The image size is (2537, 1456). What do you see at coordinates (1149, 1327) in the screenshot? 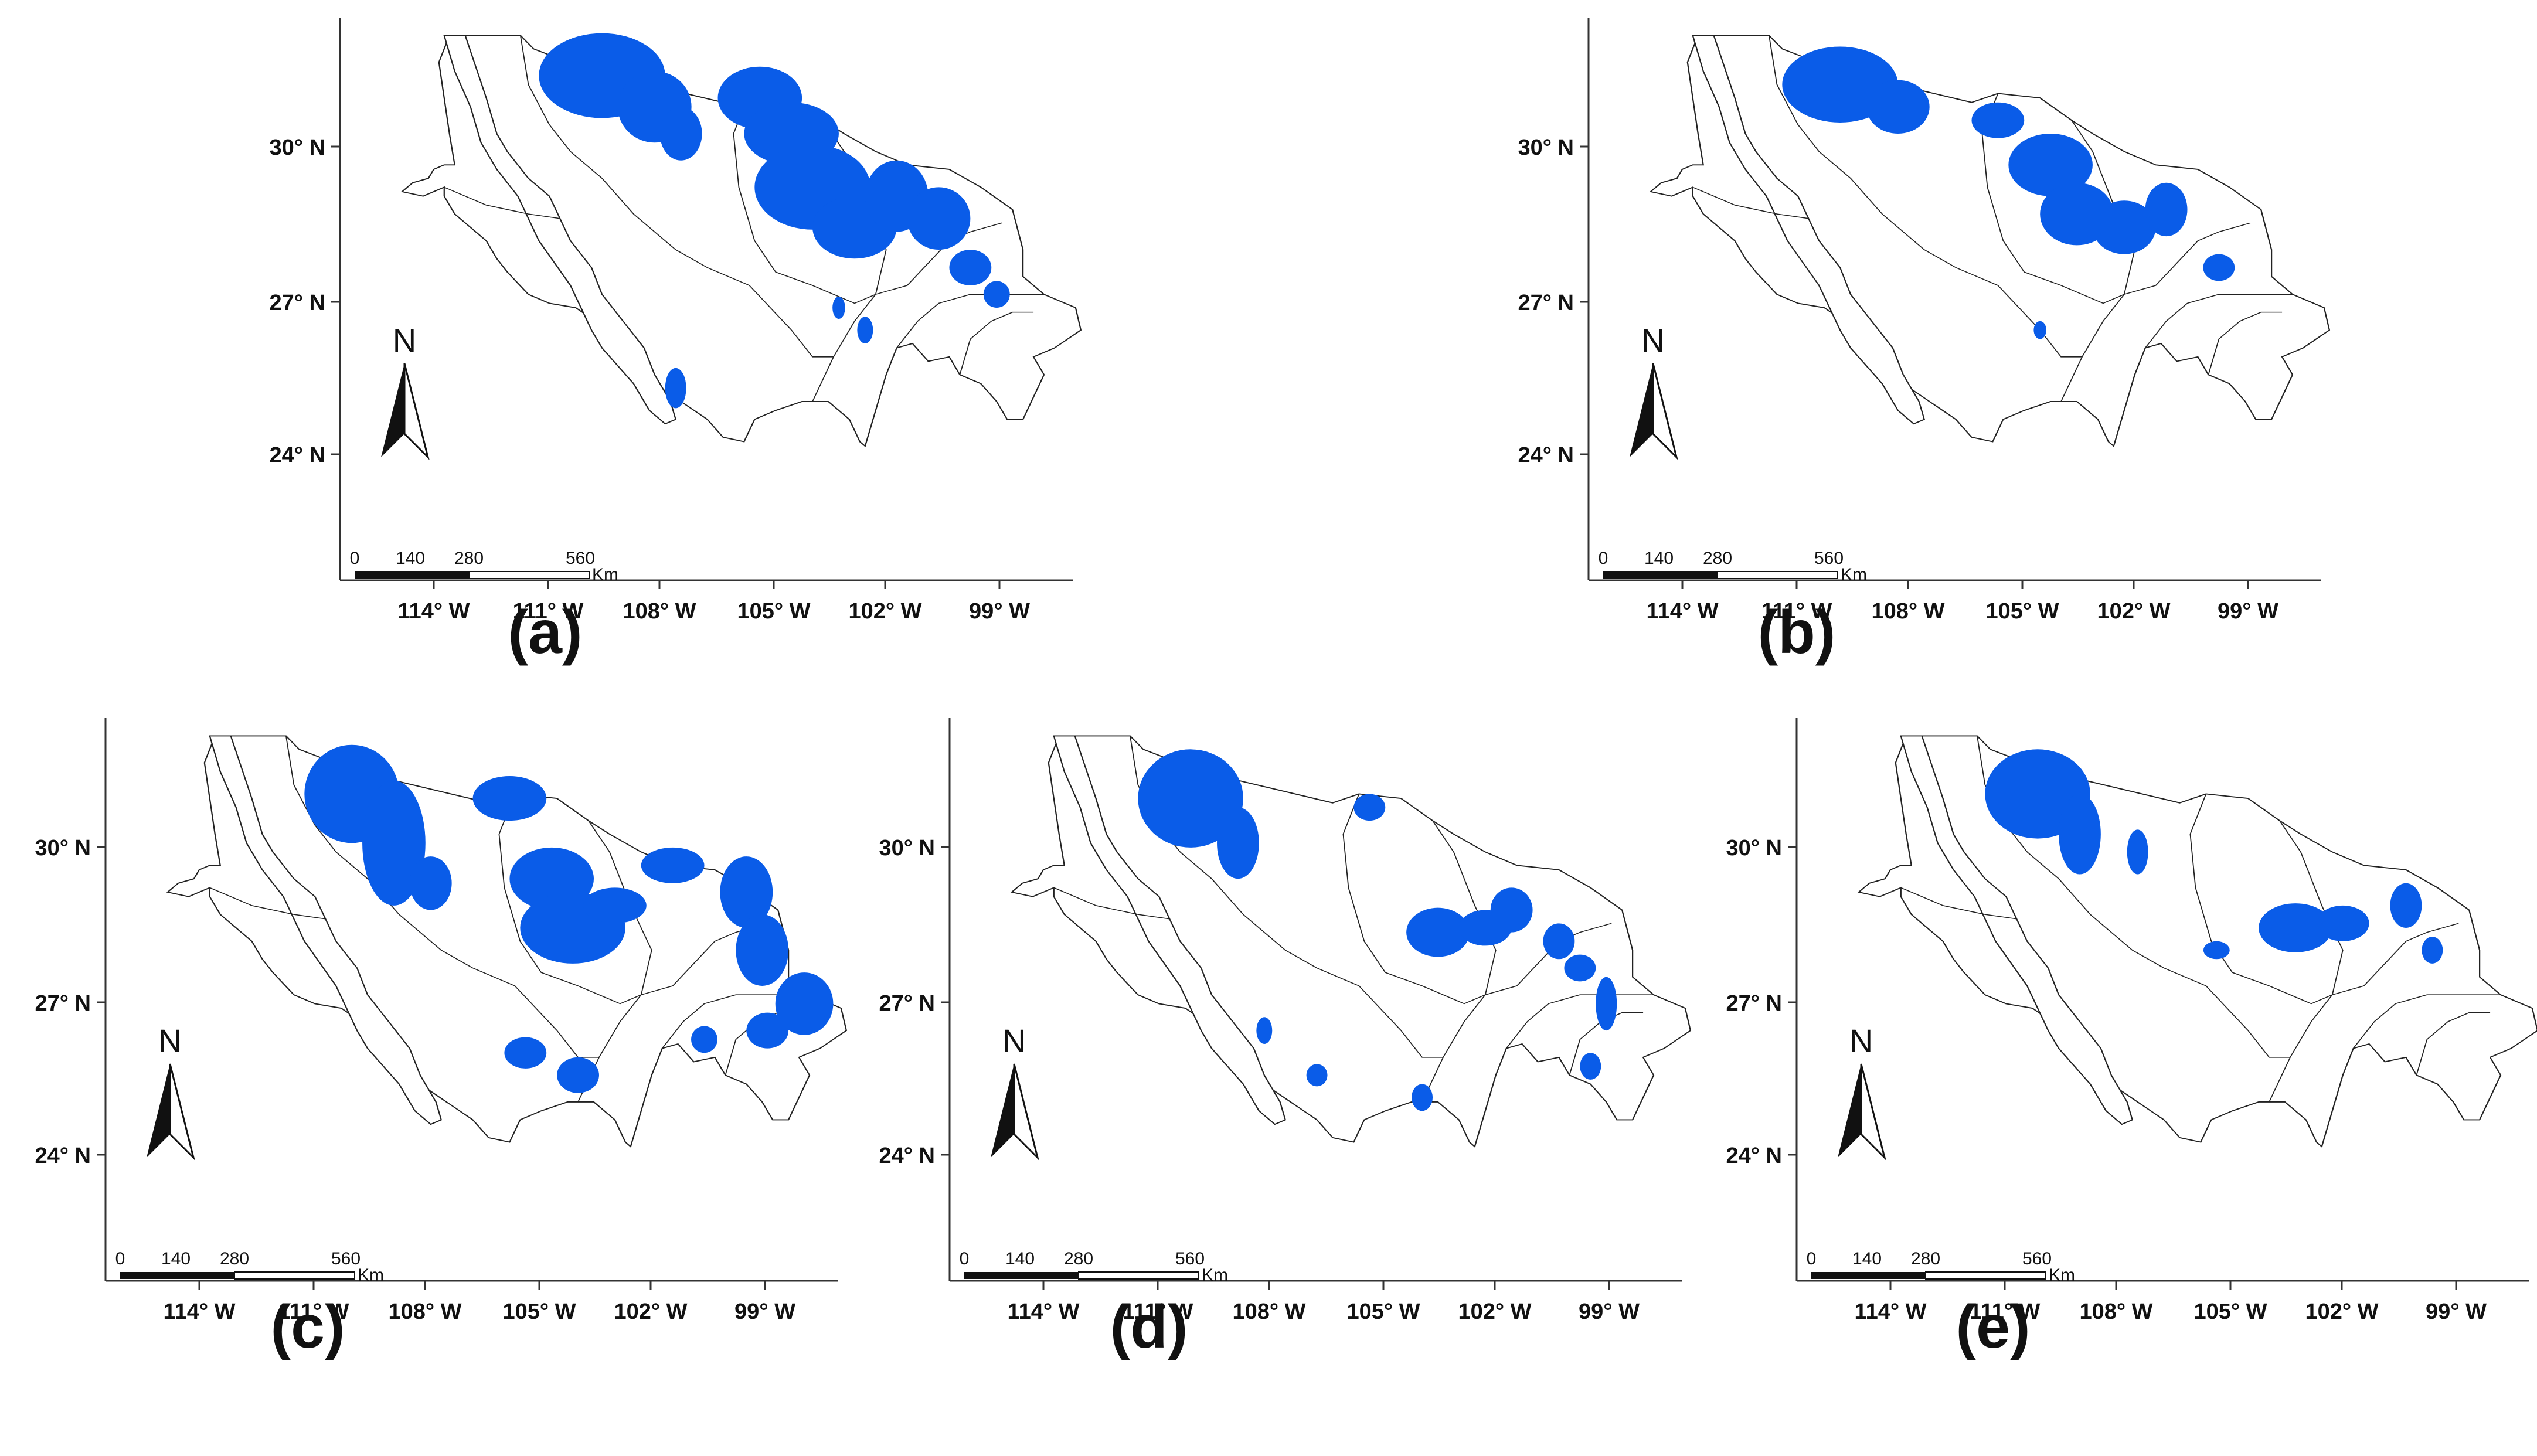
I see `panel-caption: (d)` at bounding box center [1149, 1327].